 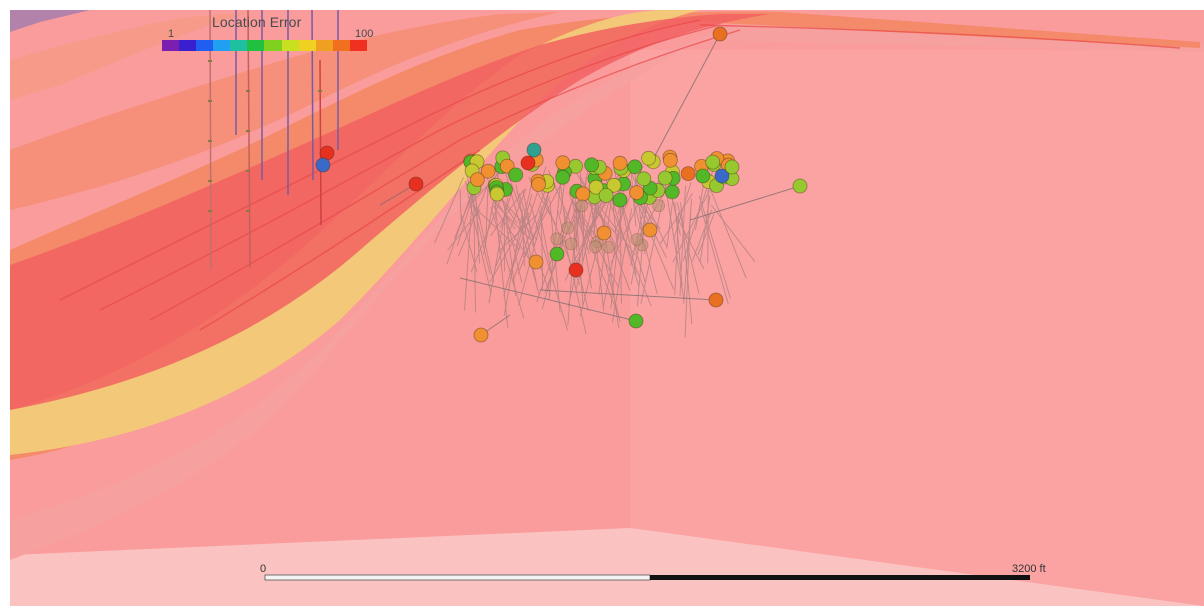 I want to click on purple-sliver, so click(x=50, y=21).